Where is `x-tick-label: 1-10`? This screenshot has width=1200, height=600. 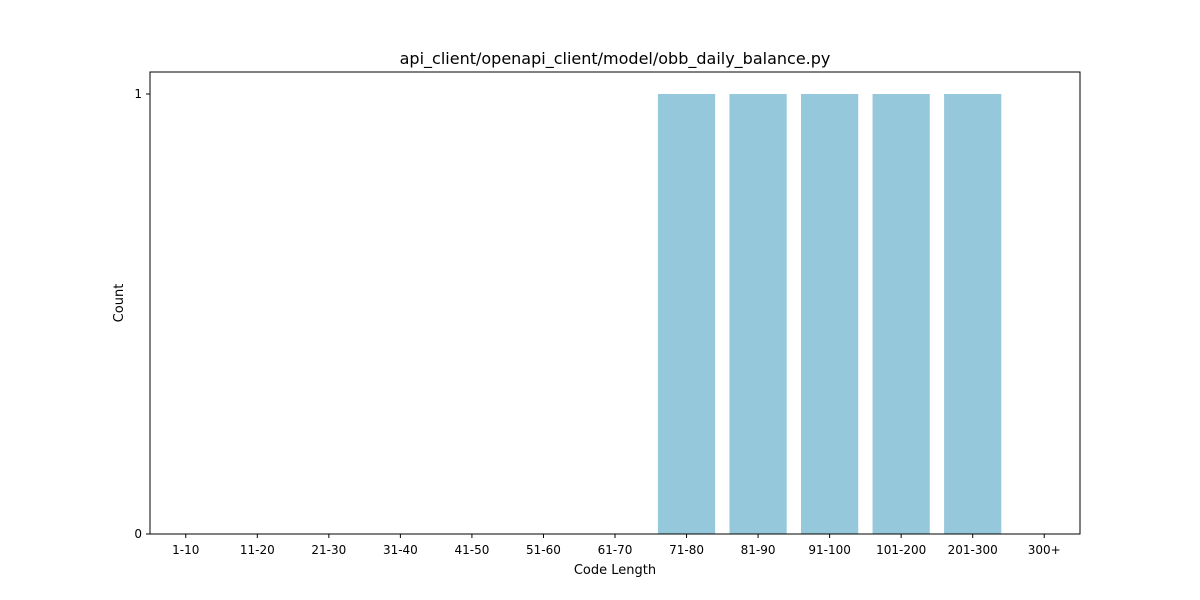
x-tick-label: 1-10 is located at coordinates (185, 550).